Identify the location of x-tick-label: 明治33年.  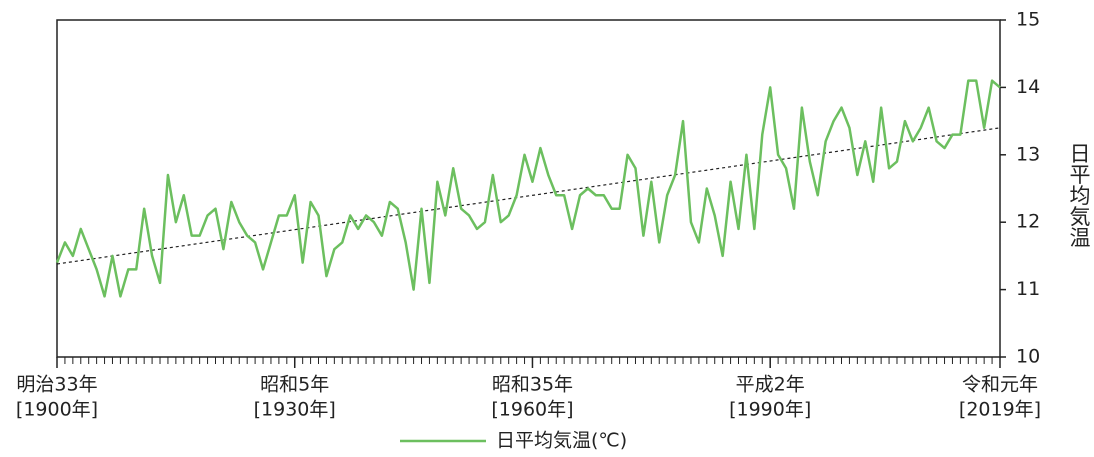
(56, 385).